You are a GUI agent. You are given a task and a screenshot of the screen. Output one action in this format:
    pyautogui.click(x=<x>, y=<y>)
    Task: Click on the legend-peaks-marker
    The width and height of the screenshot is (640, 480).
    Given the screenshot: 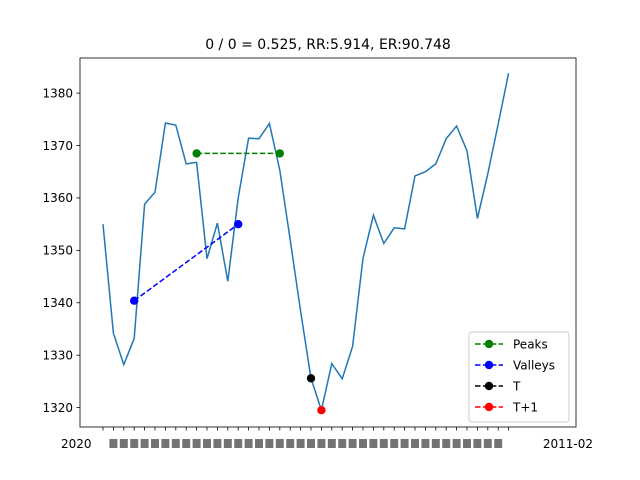 What is the action you would take?
    pyautogui.click(x=489, y=344)
    